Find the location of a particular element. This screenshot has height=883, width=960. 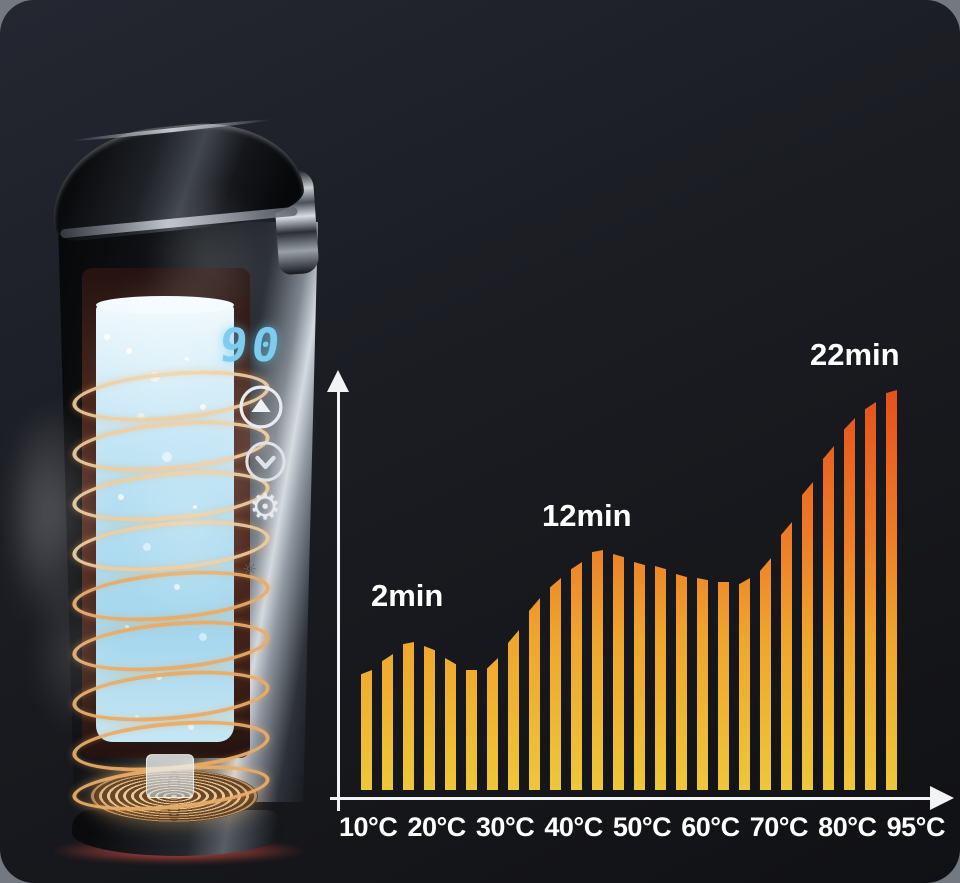

temp-down-button is located at coordinates (265, 461).